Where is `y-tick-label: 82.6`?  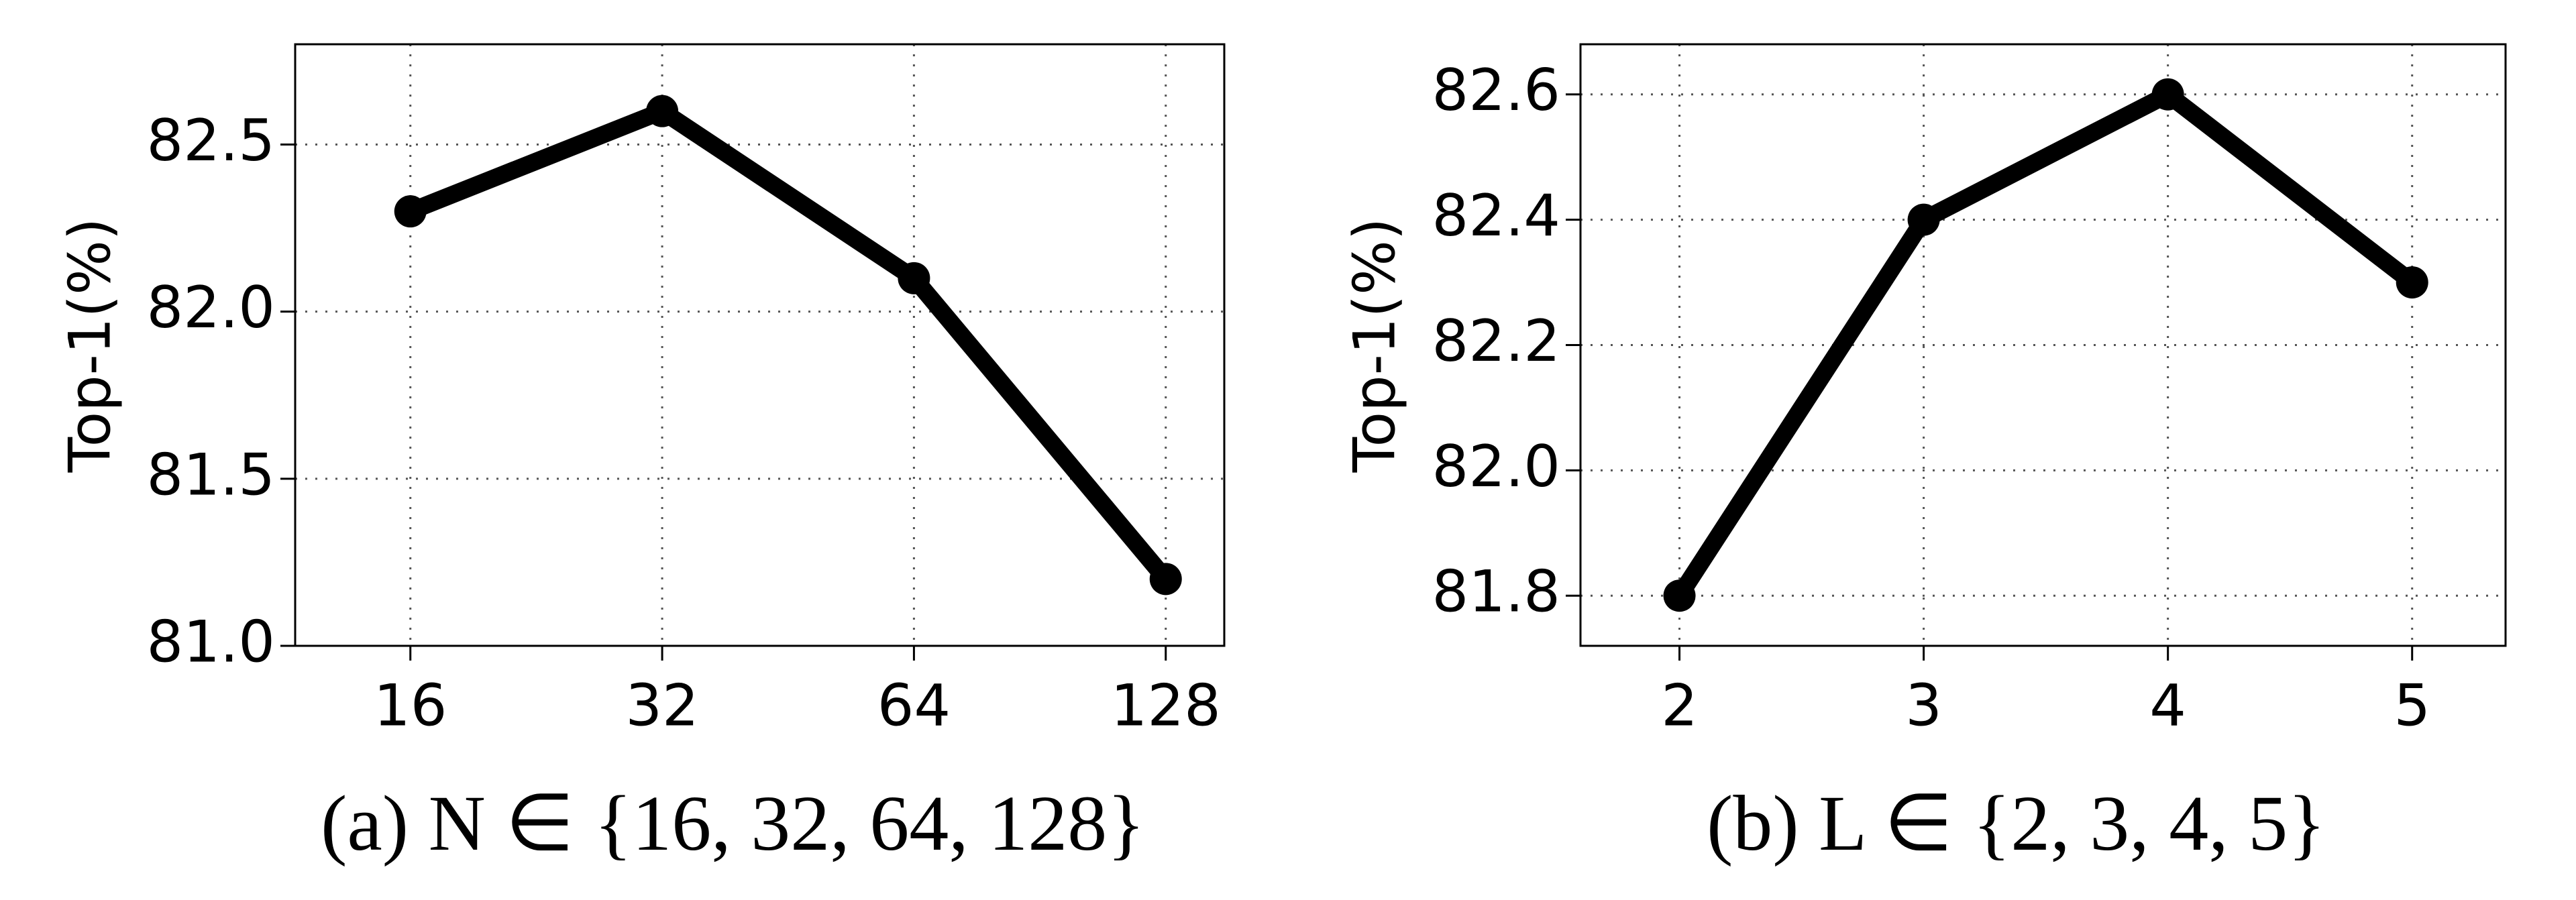 y-tick-label: 82.6 is located at coordinates (1496, 90).